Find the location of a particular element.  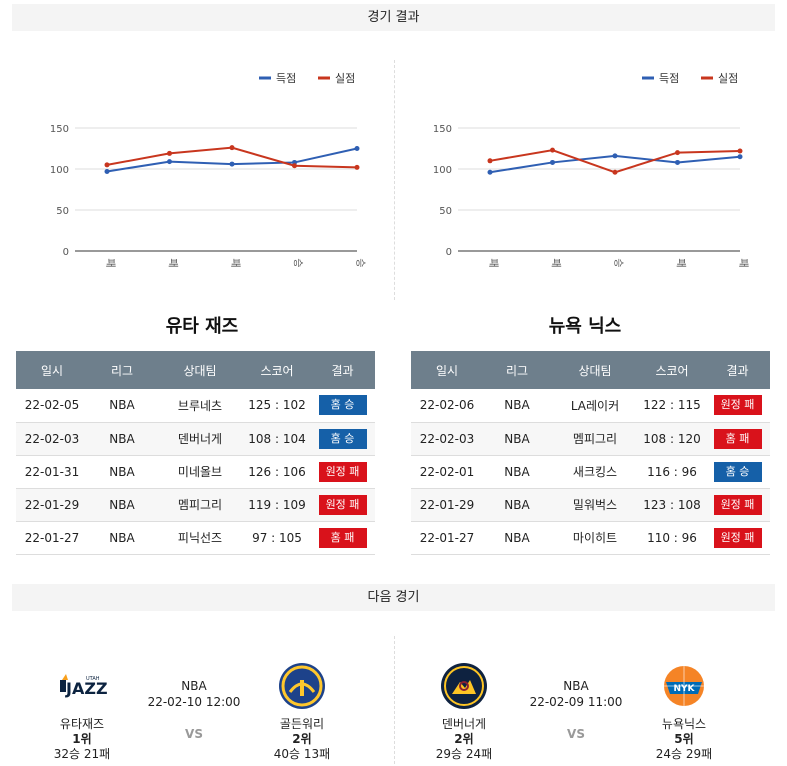

header-result: 결과 is located at coordinates (737, 370).